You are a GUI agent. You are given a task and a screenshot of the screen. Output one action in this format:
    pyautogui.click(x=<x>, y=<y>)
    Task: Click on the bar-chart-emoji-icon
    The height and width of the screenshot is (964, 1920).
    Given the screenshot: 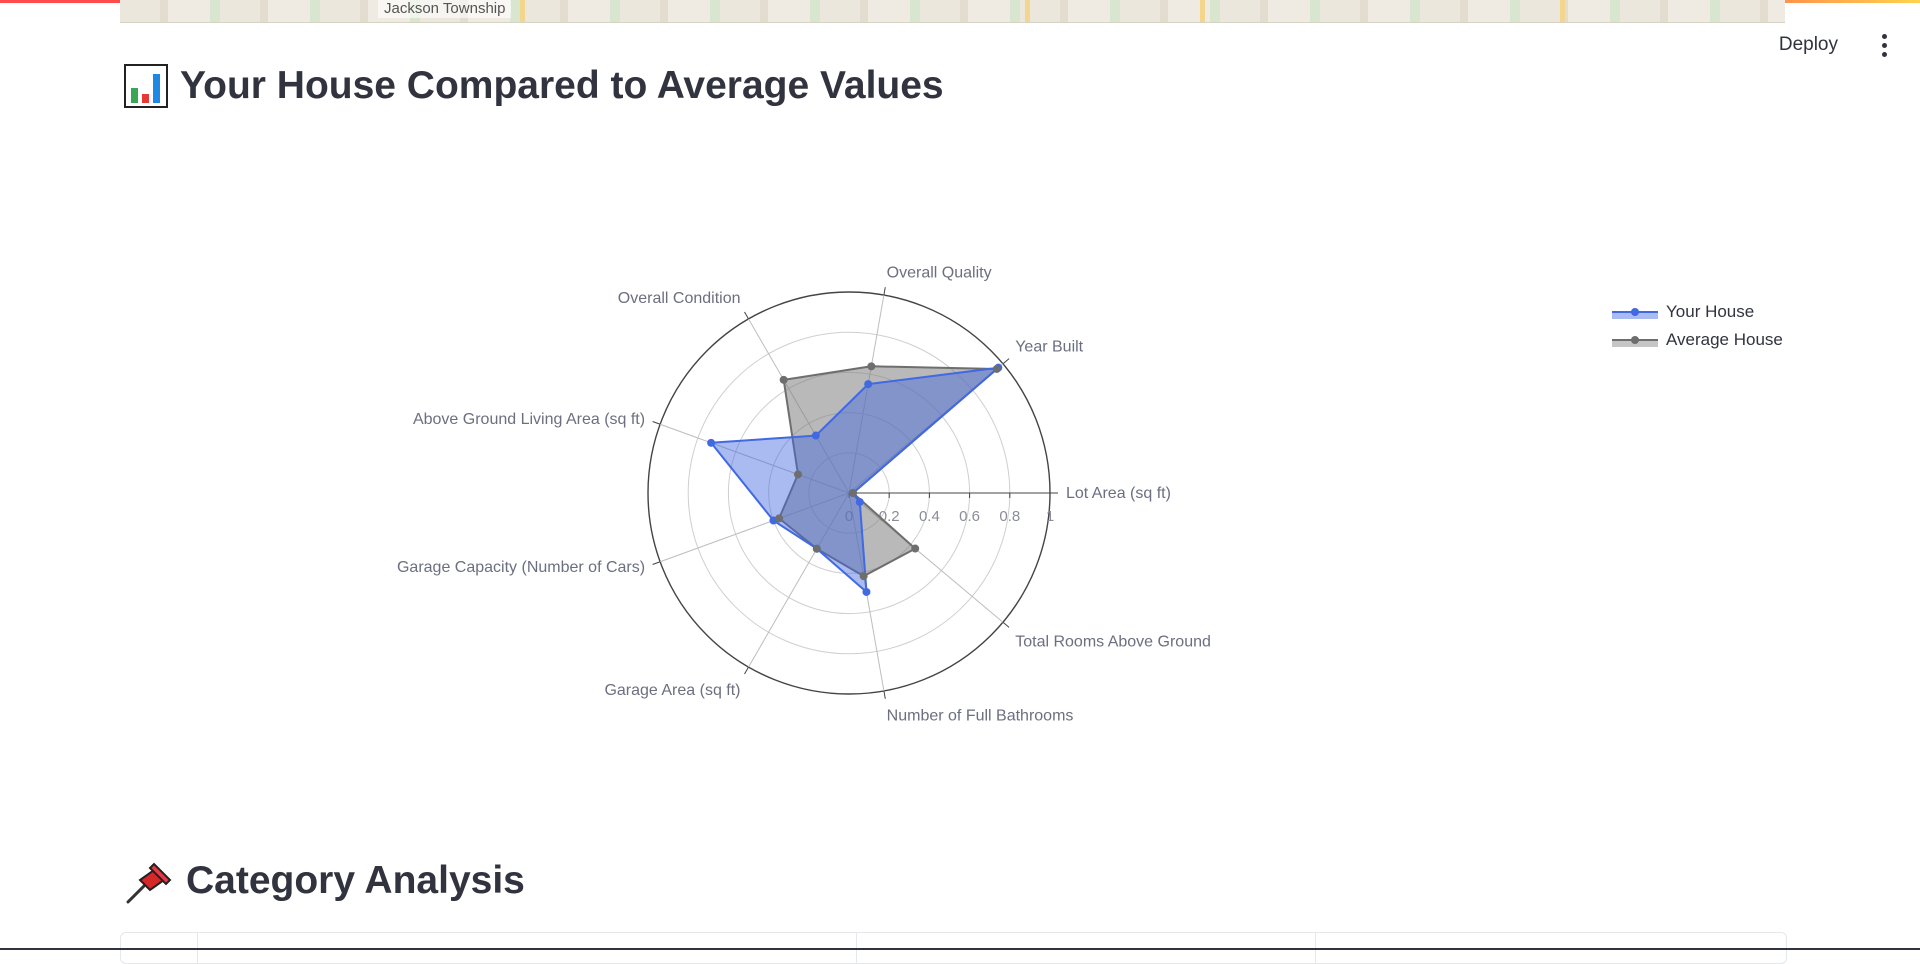 What is the action you would take?
    pyautogui.click(x=146, y=86)
    